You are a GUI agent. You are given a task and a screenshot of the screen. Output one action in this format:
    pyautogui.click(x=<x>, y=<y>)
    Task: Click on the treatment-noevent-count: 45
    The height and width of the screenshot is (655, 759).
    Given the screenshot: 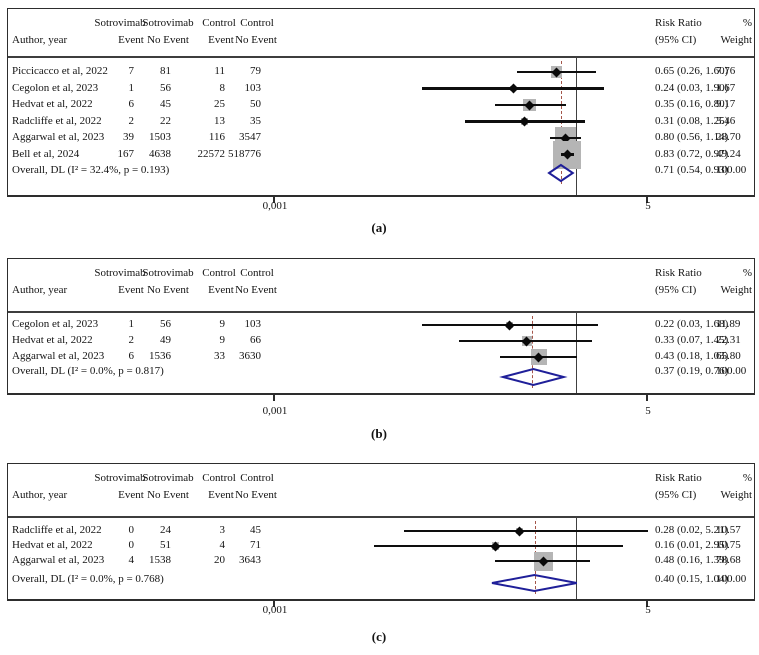 What is the action you would take?
    pyautogui.click(x=165, y=104)
    